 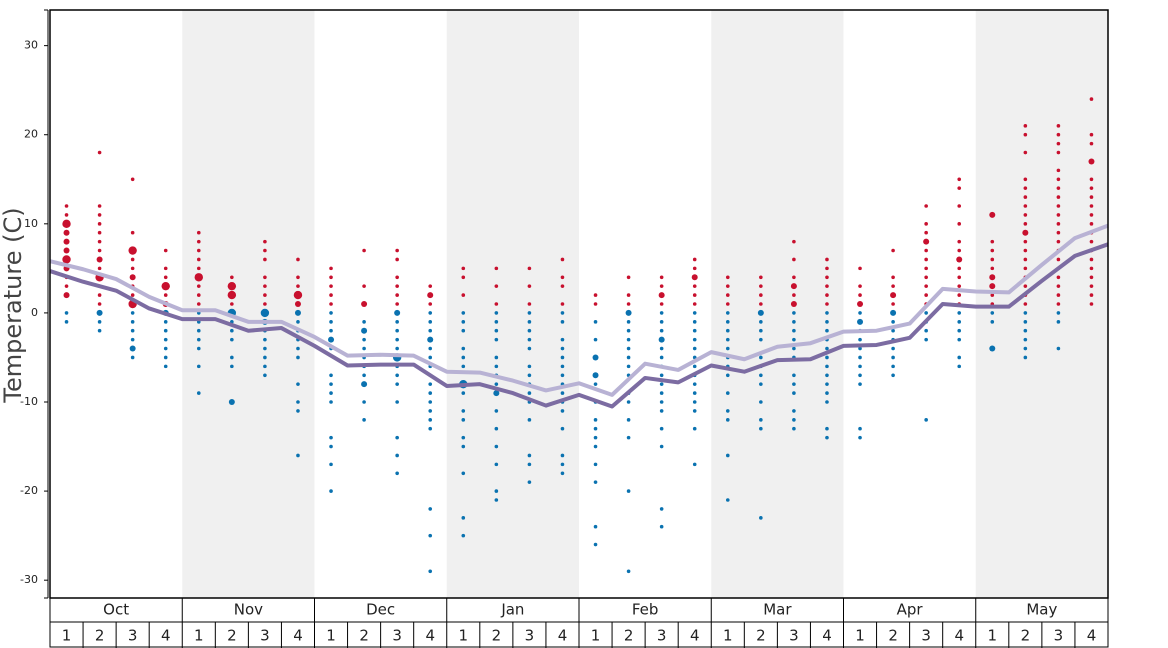 What do you see at coordinates (579, 634) in the screenshot?
I see `week-row` at bounding box center [579, 634].